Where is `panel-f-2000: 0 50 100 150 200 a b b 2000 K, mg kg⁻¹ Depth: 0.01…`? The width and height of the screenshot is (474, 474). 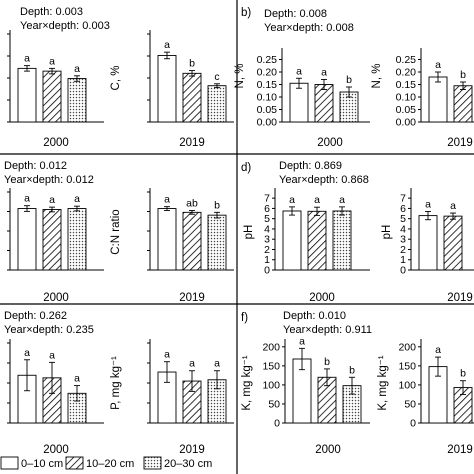
panel-f-2000: 0 50 100 150 200 a b b 2000 K, mg kg⁻¹ Depth: 0.01… is located at coordinates (306, 383).